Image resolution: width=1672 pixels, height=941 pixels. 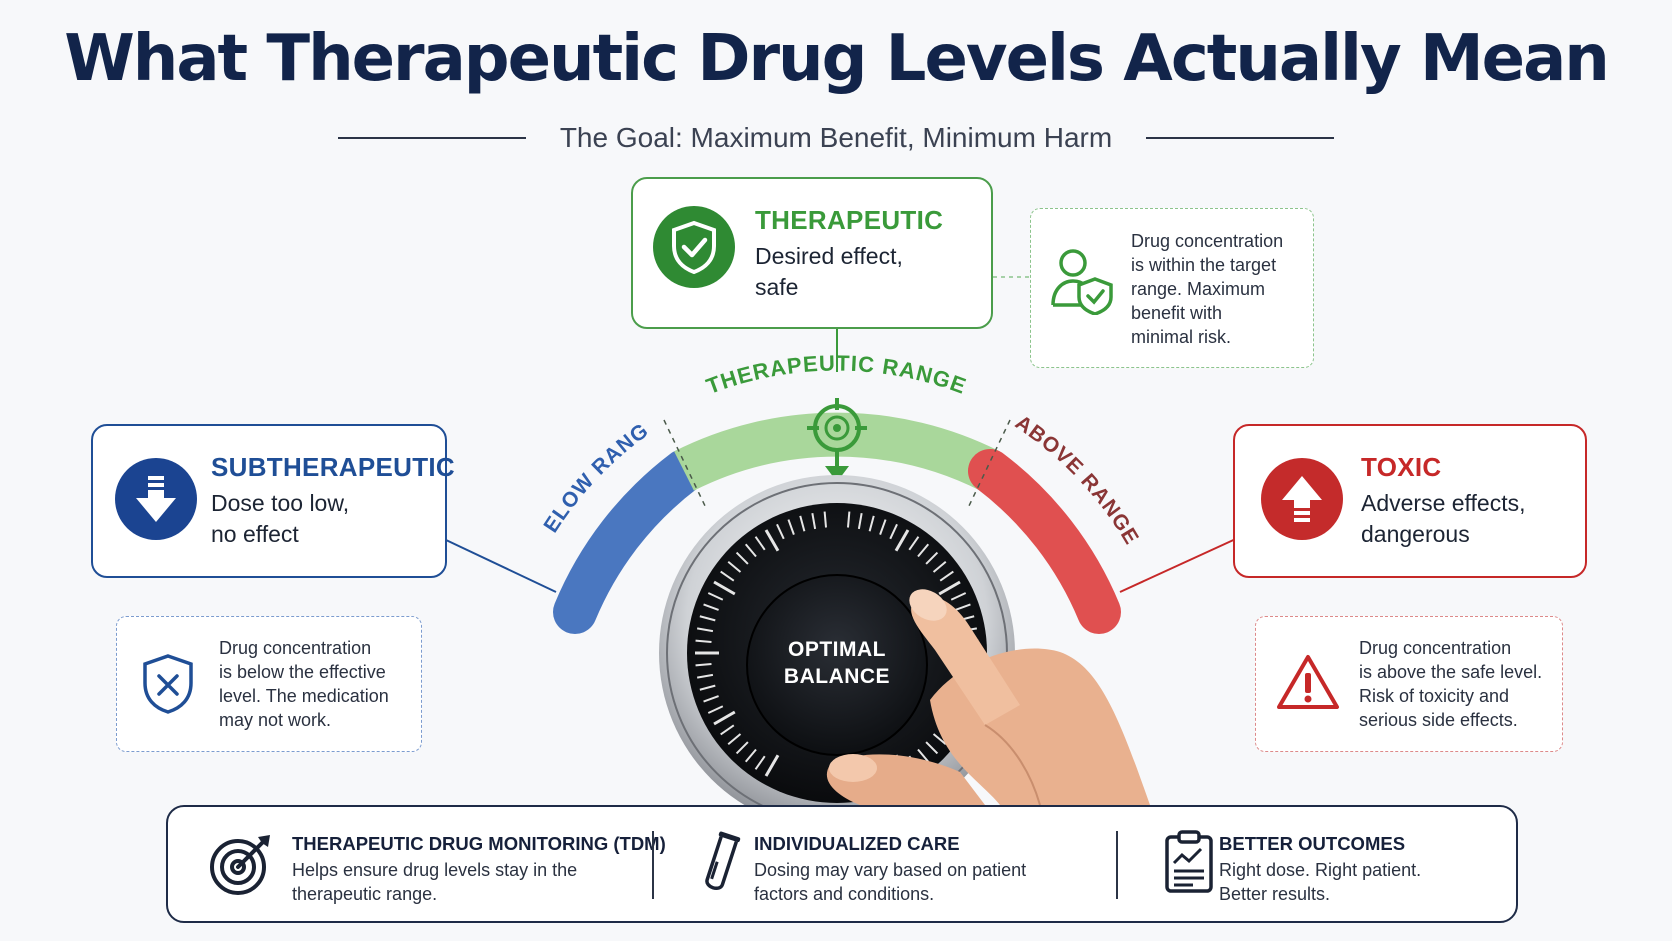 What do you see at coordinates (431, 138) in the screenshot?
I see `subtitle-rule-left` at bounding box center [431, 138].